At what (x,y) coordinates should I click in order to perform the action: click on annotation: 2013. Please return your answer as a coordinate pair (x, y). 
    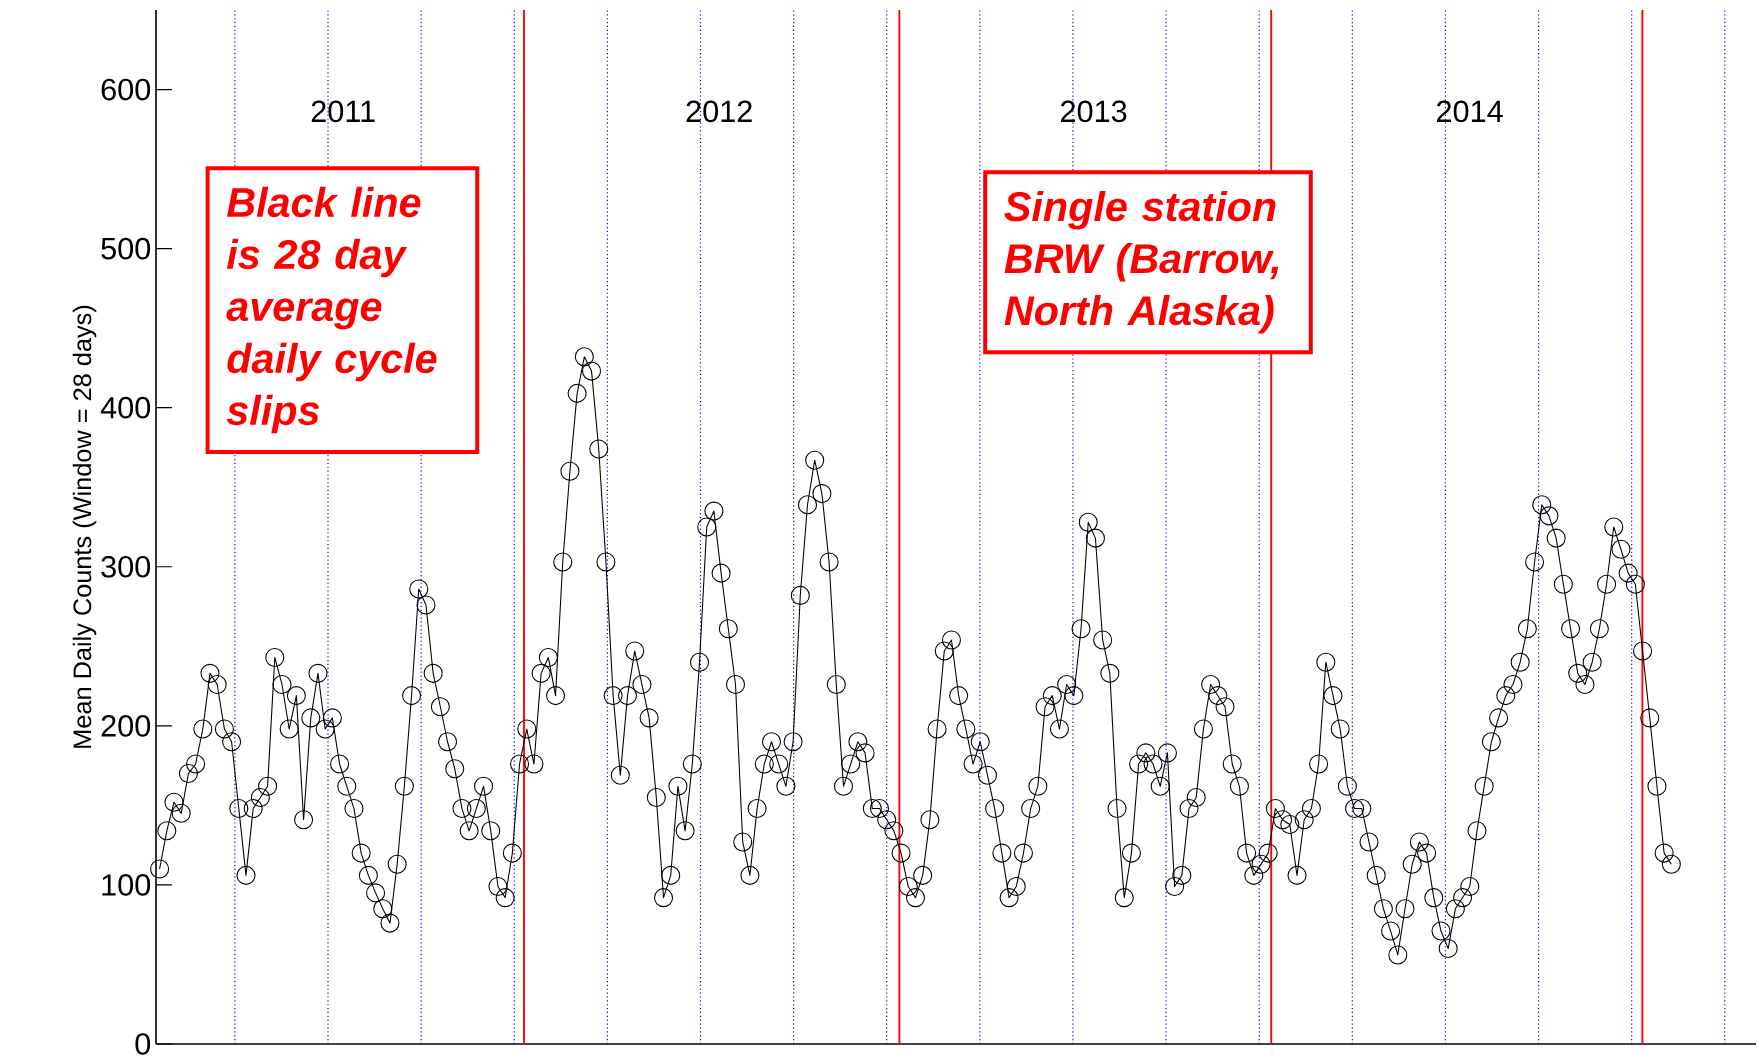
    Looking at the image, I should click on (1094, 111).